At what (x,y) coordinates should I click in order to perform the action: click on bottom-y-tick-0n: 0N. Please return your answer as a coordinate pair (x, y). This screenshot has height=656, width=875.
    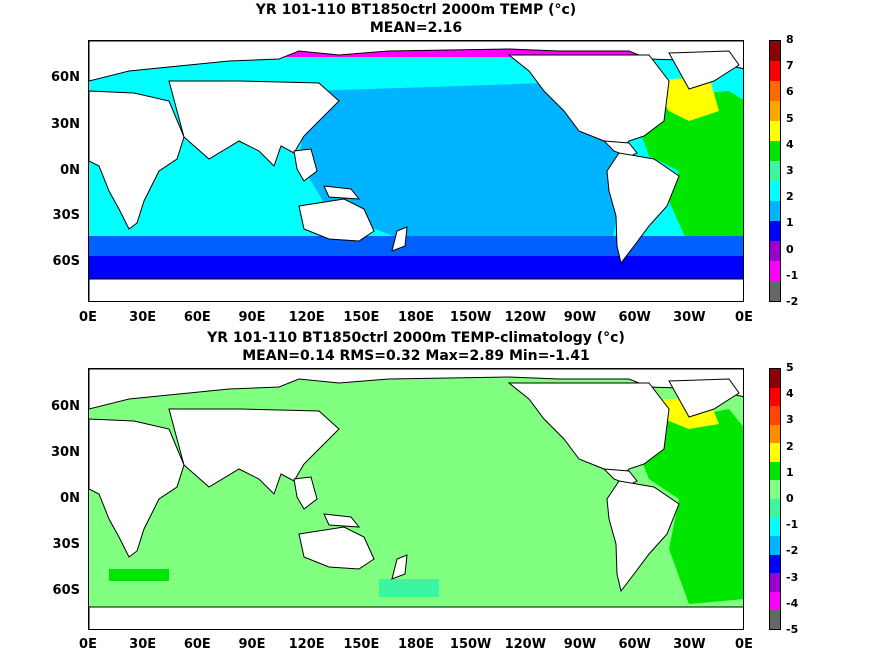
    Looking at the image, I should click on (70, 498).